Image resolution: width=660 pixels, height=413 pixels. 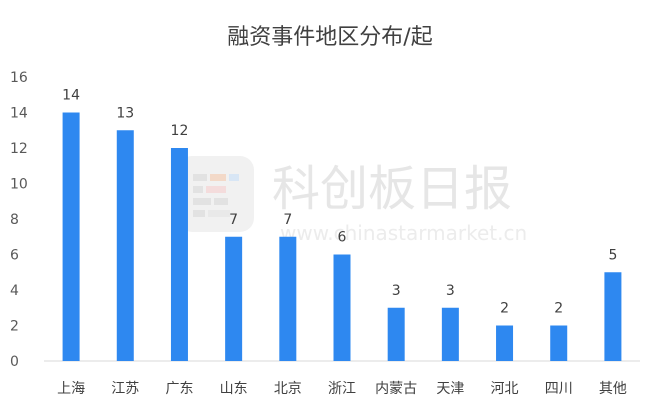 What do you see at coordinates (19, 185) in the screenshot?
I see `y-tick-label: 10` at bounding box center [19, 185].